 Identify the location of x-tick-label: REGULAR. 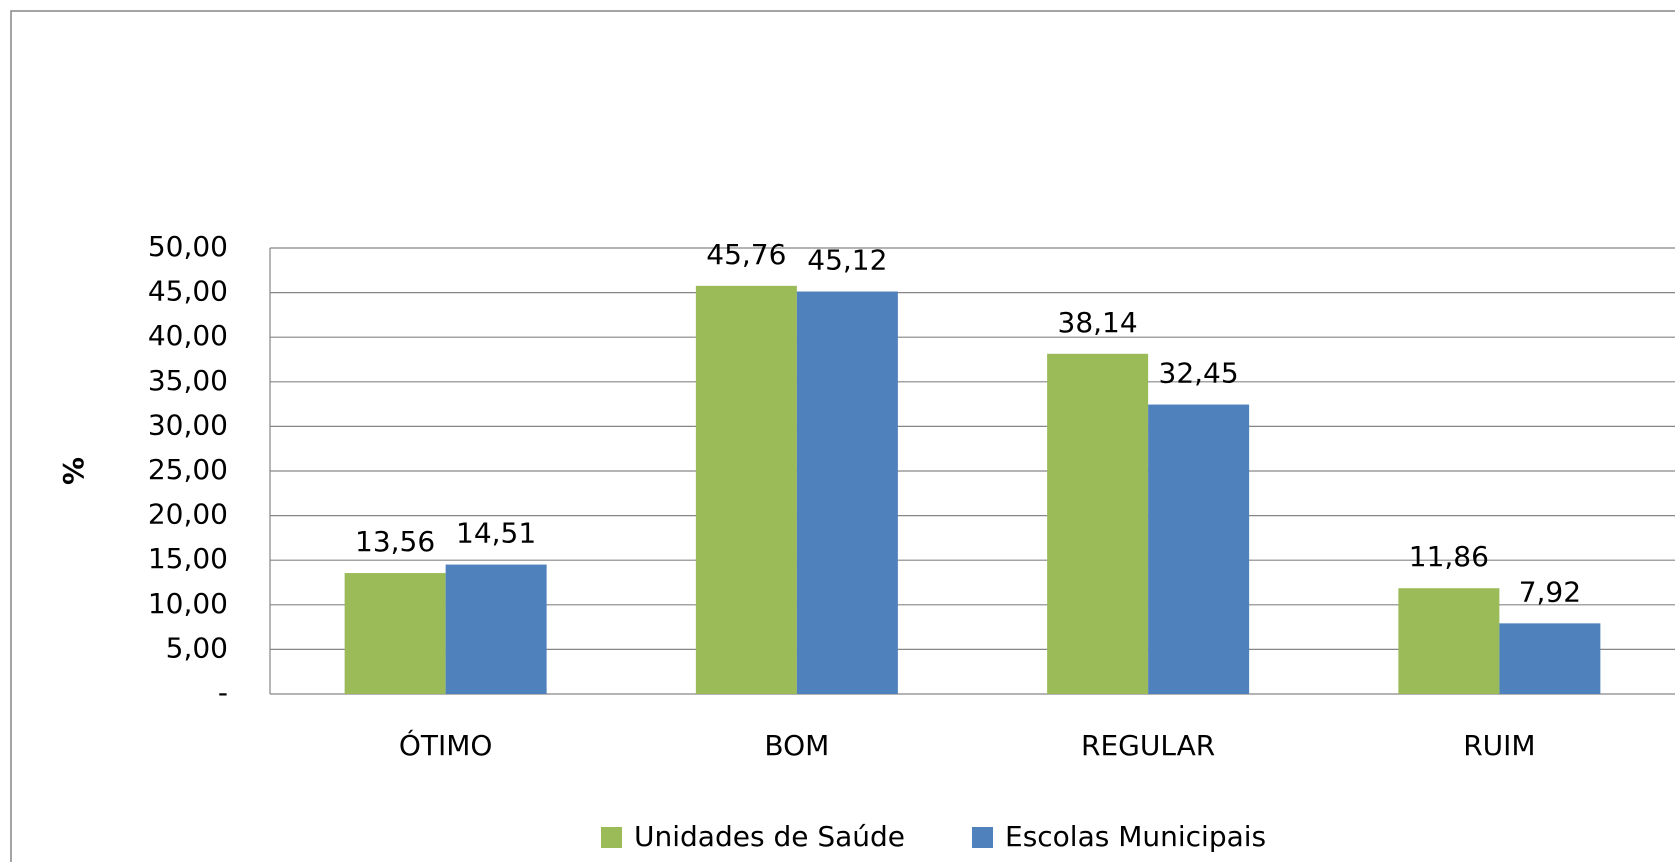
(1148, 745).